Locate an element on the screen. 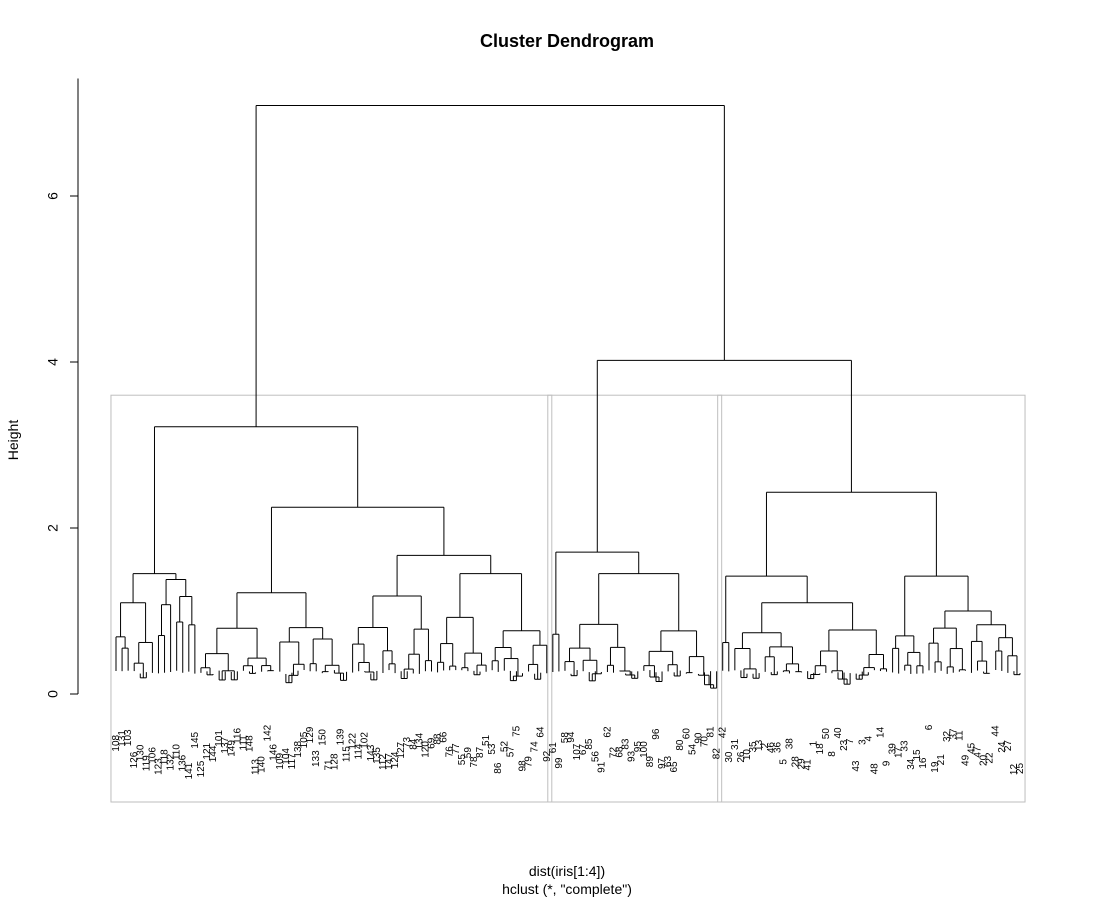 Image resolution: width=1099 pixels, height=900 pixels. leaf-label: 114 is located at coordinates (359, 751).